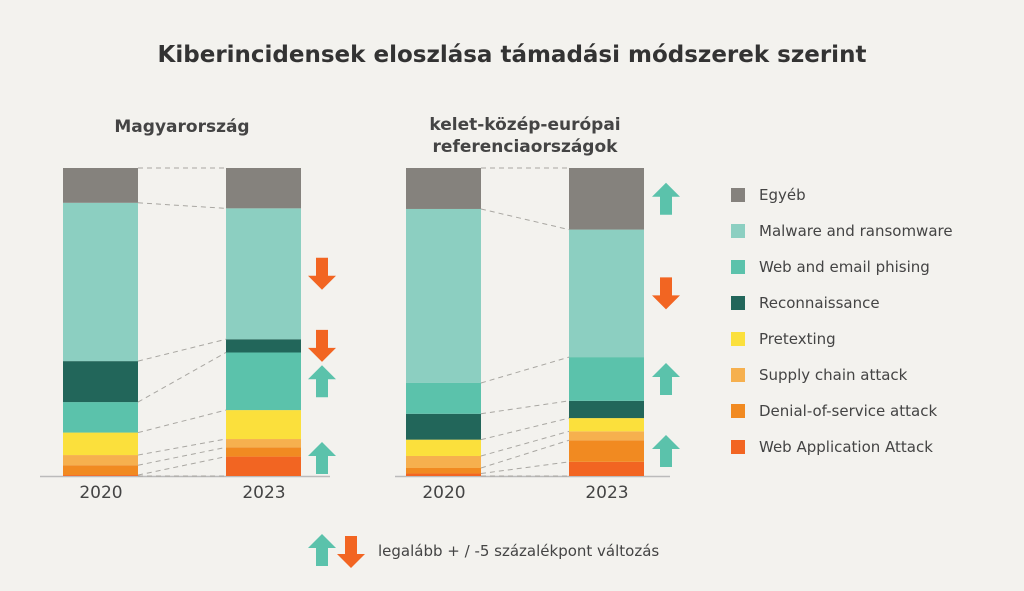 This screenshot has width=1024, height=591. I want to click on panel-title-cee: kelet-közép-európai referenciaországok, so click(525, 136).